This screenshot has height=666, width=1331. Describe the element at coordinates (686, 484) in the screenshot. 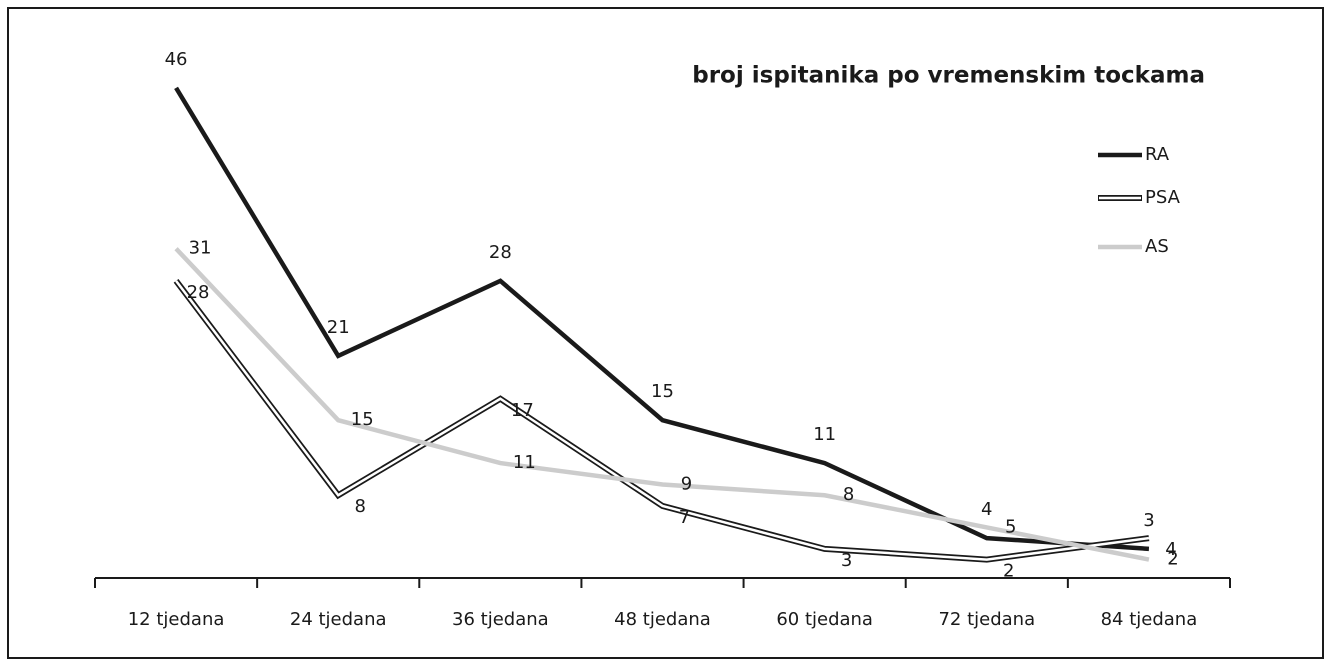

I see `data-label: 9` at that location.